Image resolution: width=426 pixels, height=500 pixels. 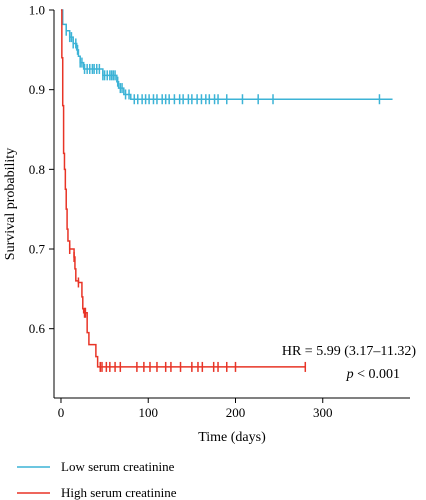 I want to click on y-tick-label: 0.8, so click(x=37, y=169).